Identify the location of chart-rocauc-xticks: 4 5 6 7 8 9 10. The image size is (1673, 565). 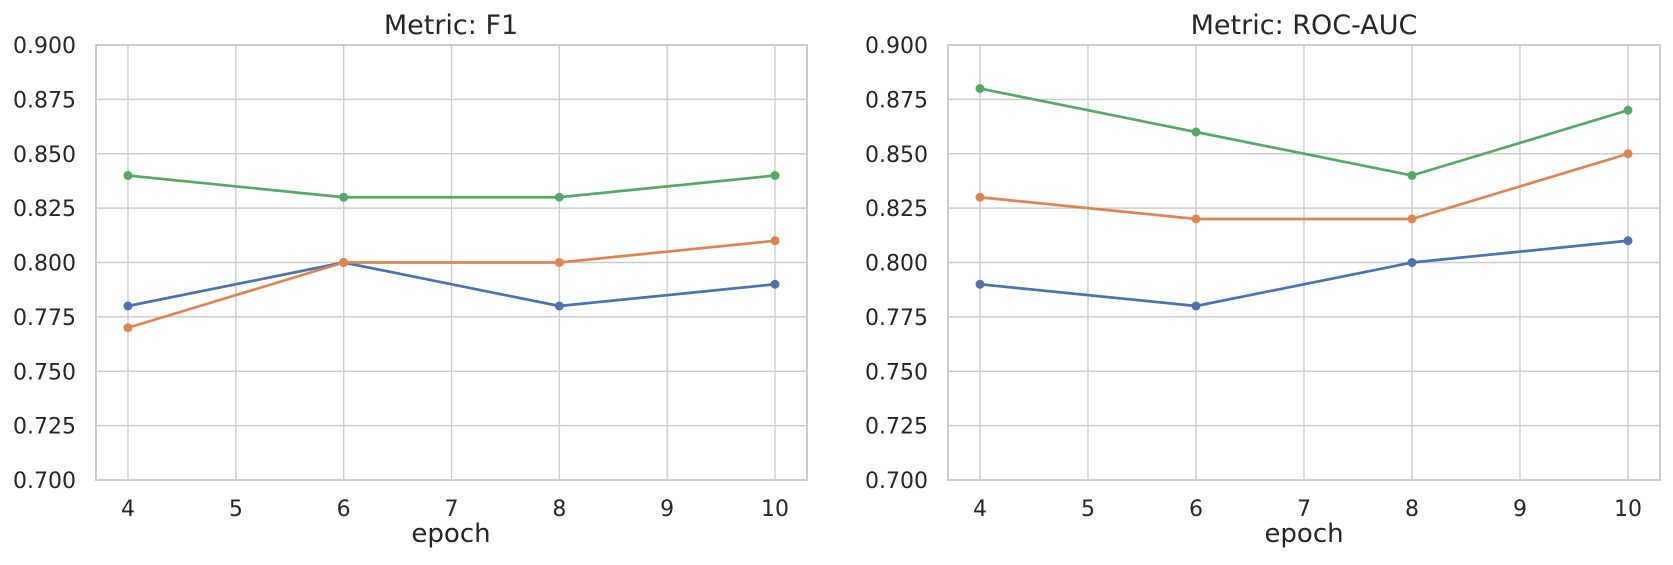
(1307, 509).